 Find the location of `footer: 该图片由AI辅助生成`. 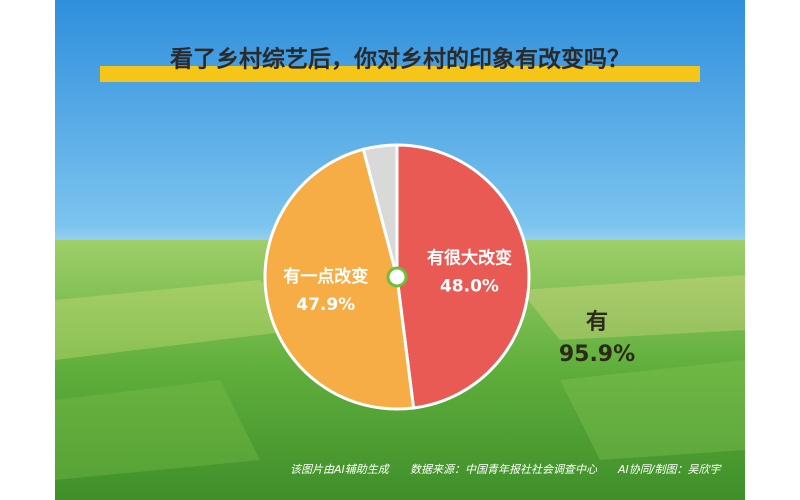

footer: 该图片由AI辅助生成 is located at coordinates (340, 469).